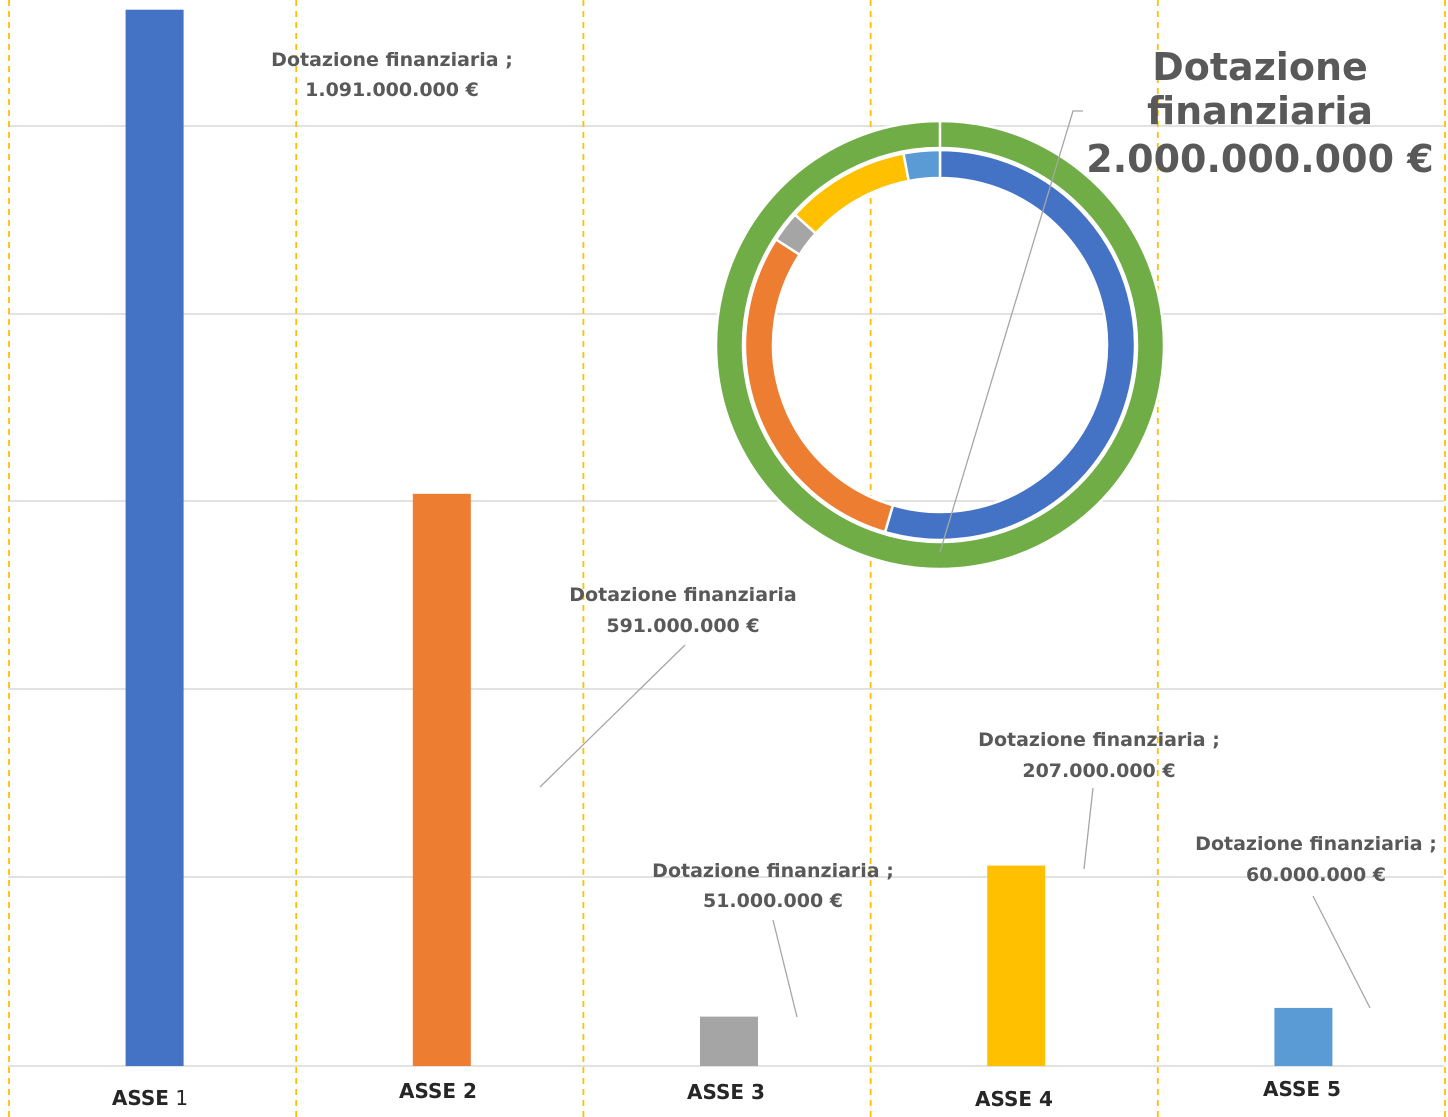 This screenshot has width=1448, height=1117. I want to click on category-axis-labels: ASSE 1 ASSE 2 ASSE 3 ASSE 4 ASSE 5, so click(726, 1094).